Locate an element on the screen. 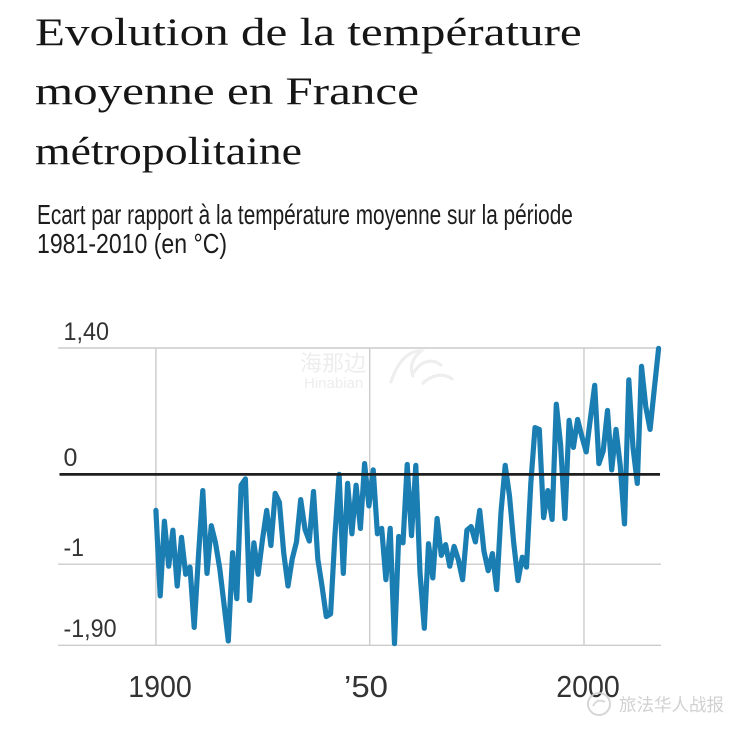 The image size is (750, 737). svg-text: 1900 is located at coordinates (160, 686).